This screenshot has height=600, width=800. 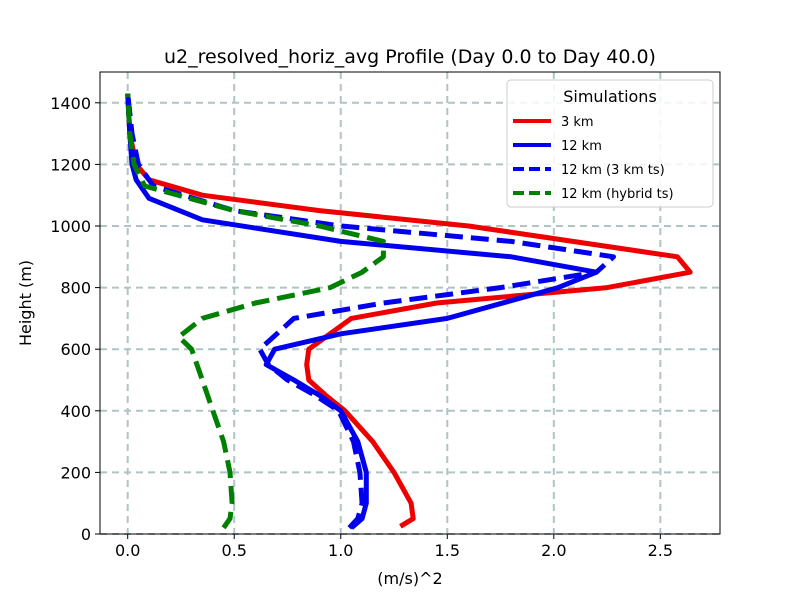 What do you see at coordinates (340, 550) in the screenshot?
I see `x-tick-label: 1.0` at bounding box center [340, 550].